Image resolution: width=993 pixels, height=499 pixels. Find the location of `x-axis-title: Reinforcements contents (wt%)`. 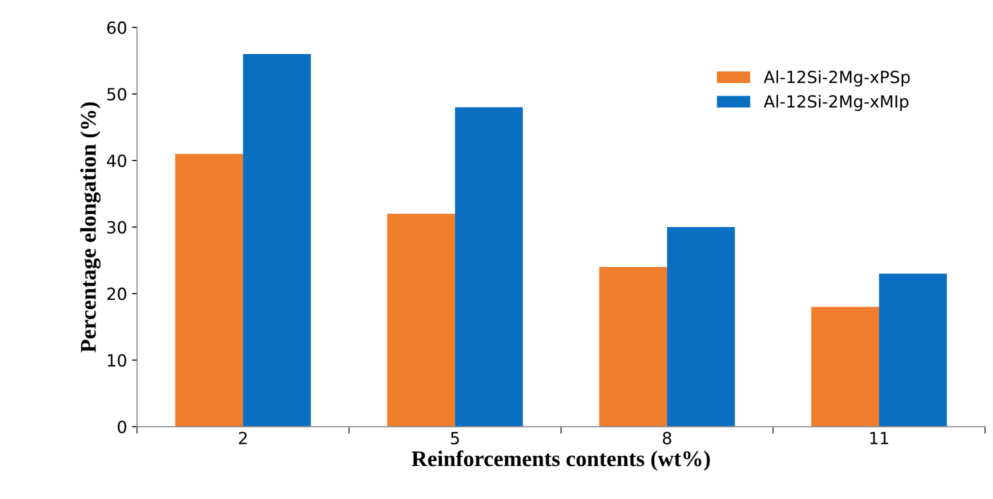

x-axis-title: Reinforcements contents (wt%) is located at coordinates (561, 460).